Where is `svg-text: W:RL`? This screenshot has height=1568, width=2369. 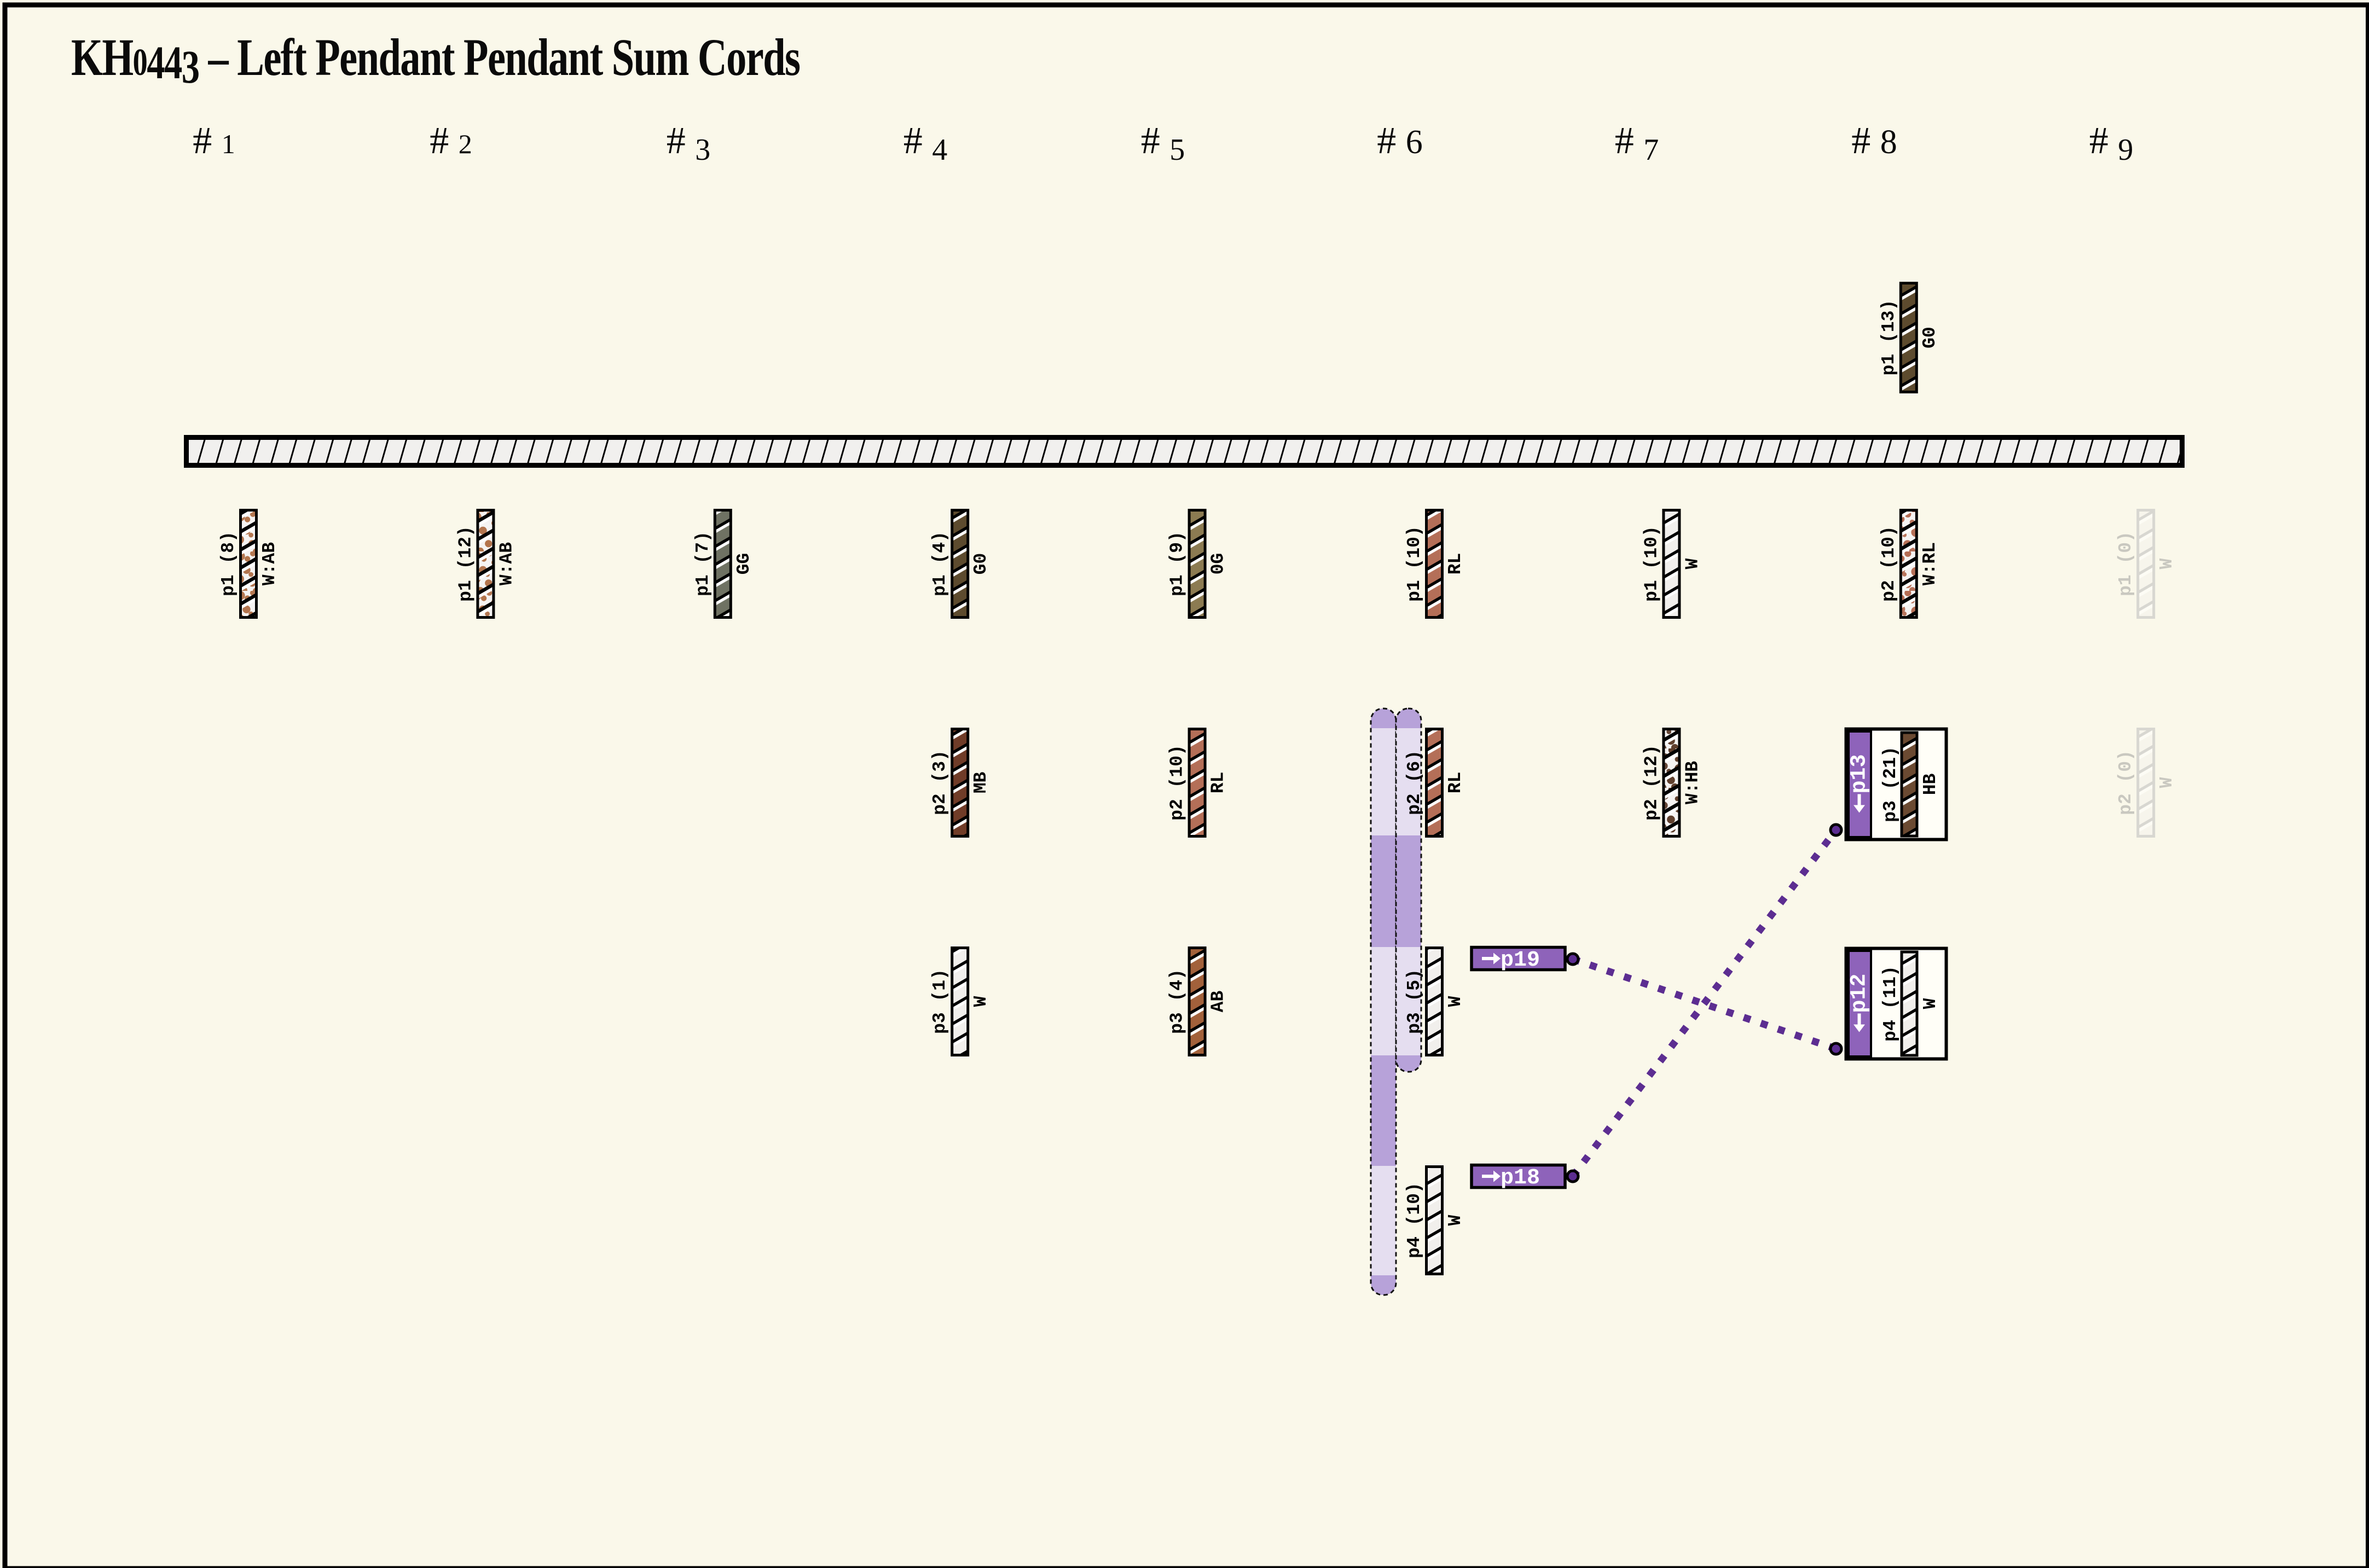
svg-text: W:RL is located at coordinates (1930, 563).